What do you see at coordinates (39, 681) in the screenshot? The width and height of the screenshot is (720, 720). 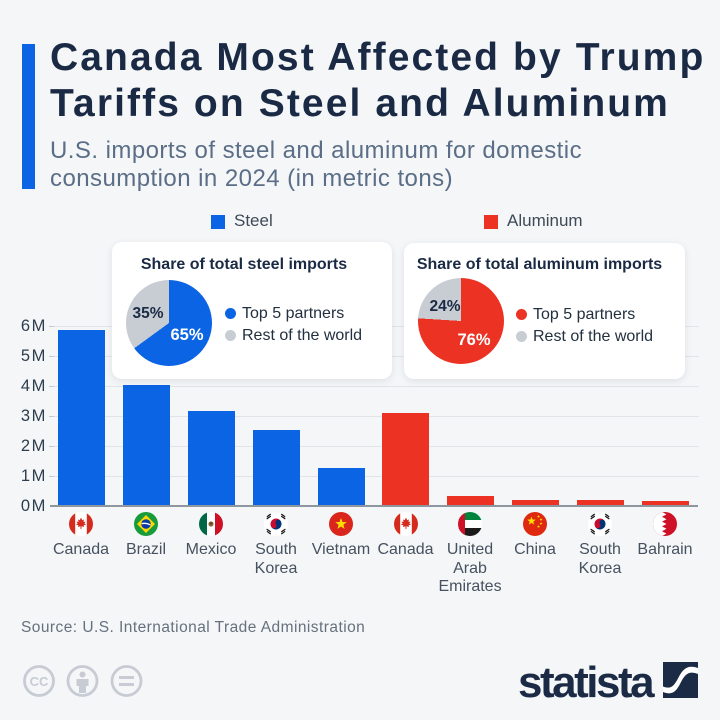 I see `svg-text: CC` at bounding box center [39, 681].